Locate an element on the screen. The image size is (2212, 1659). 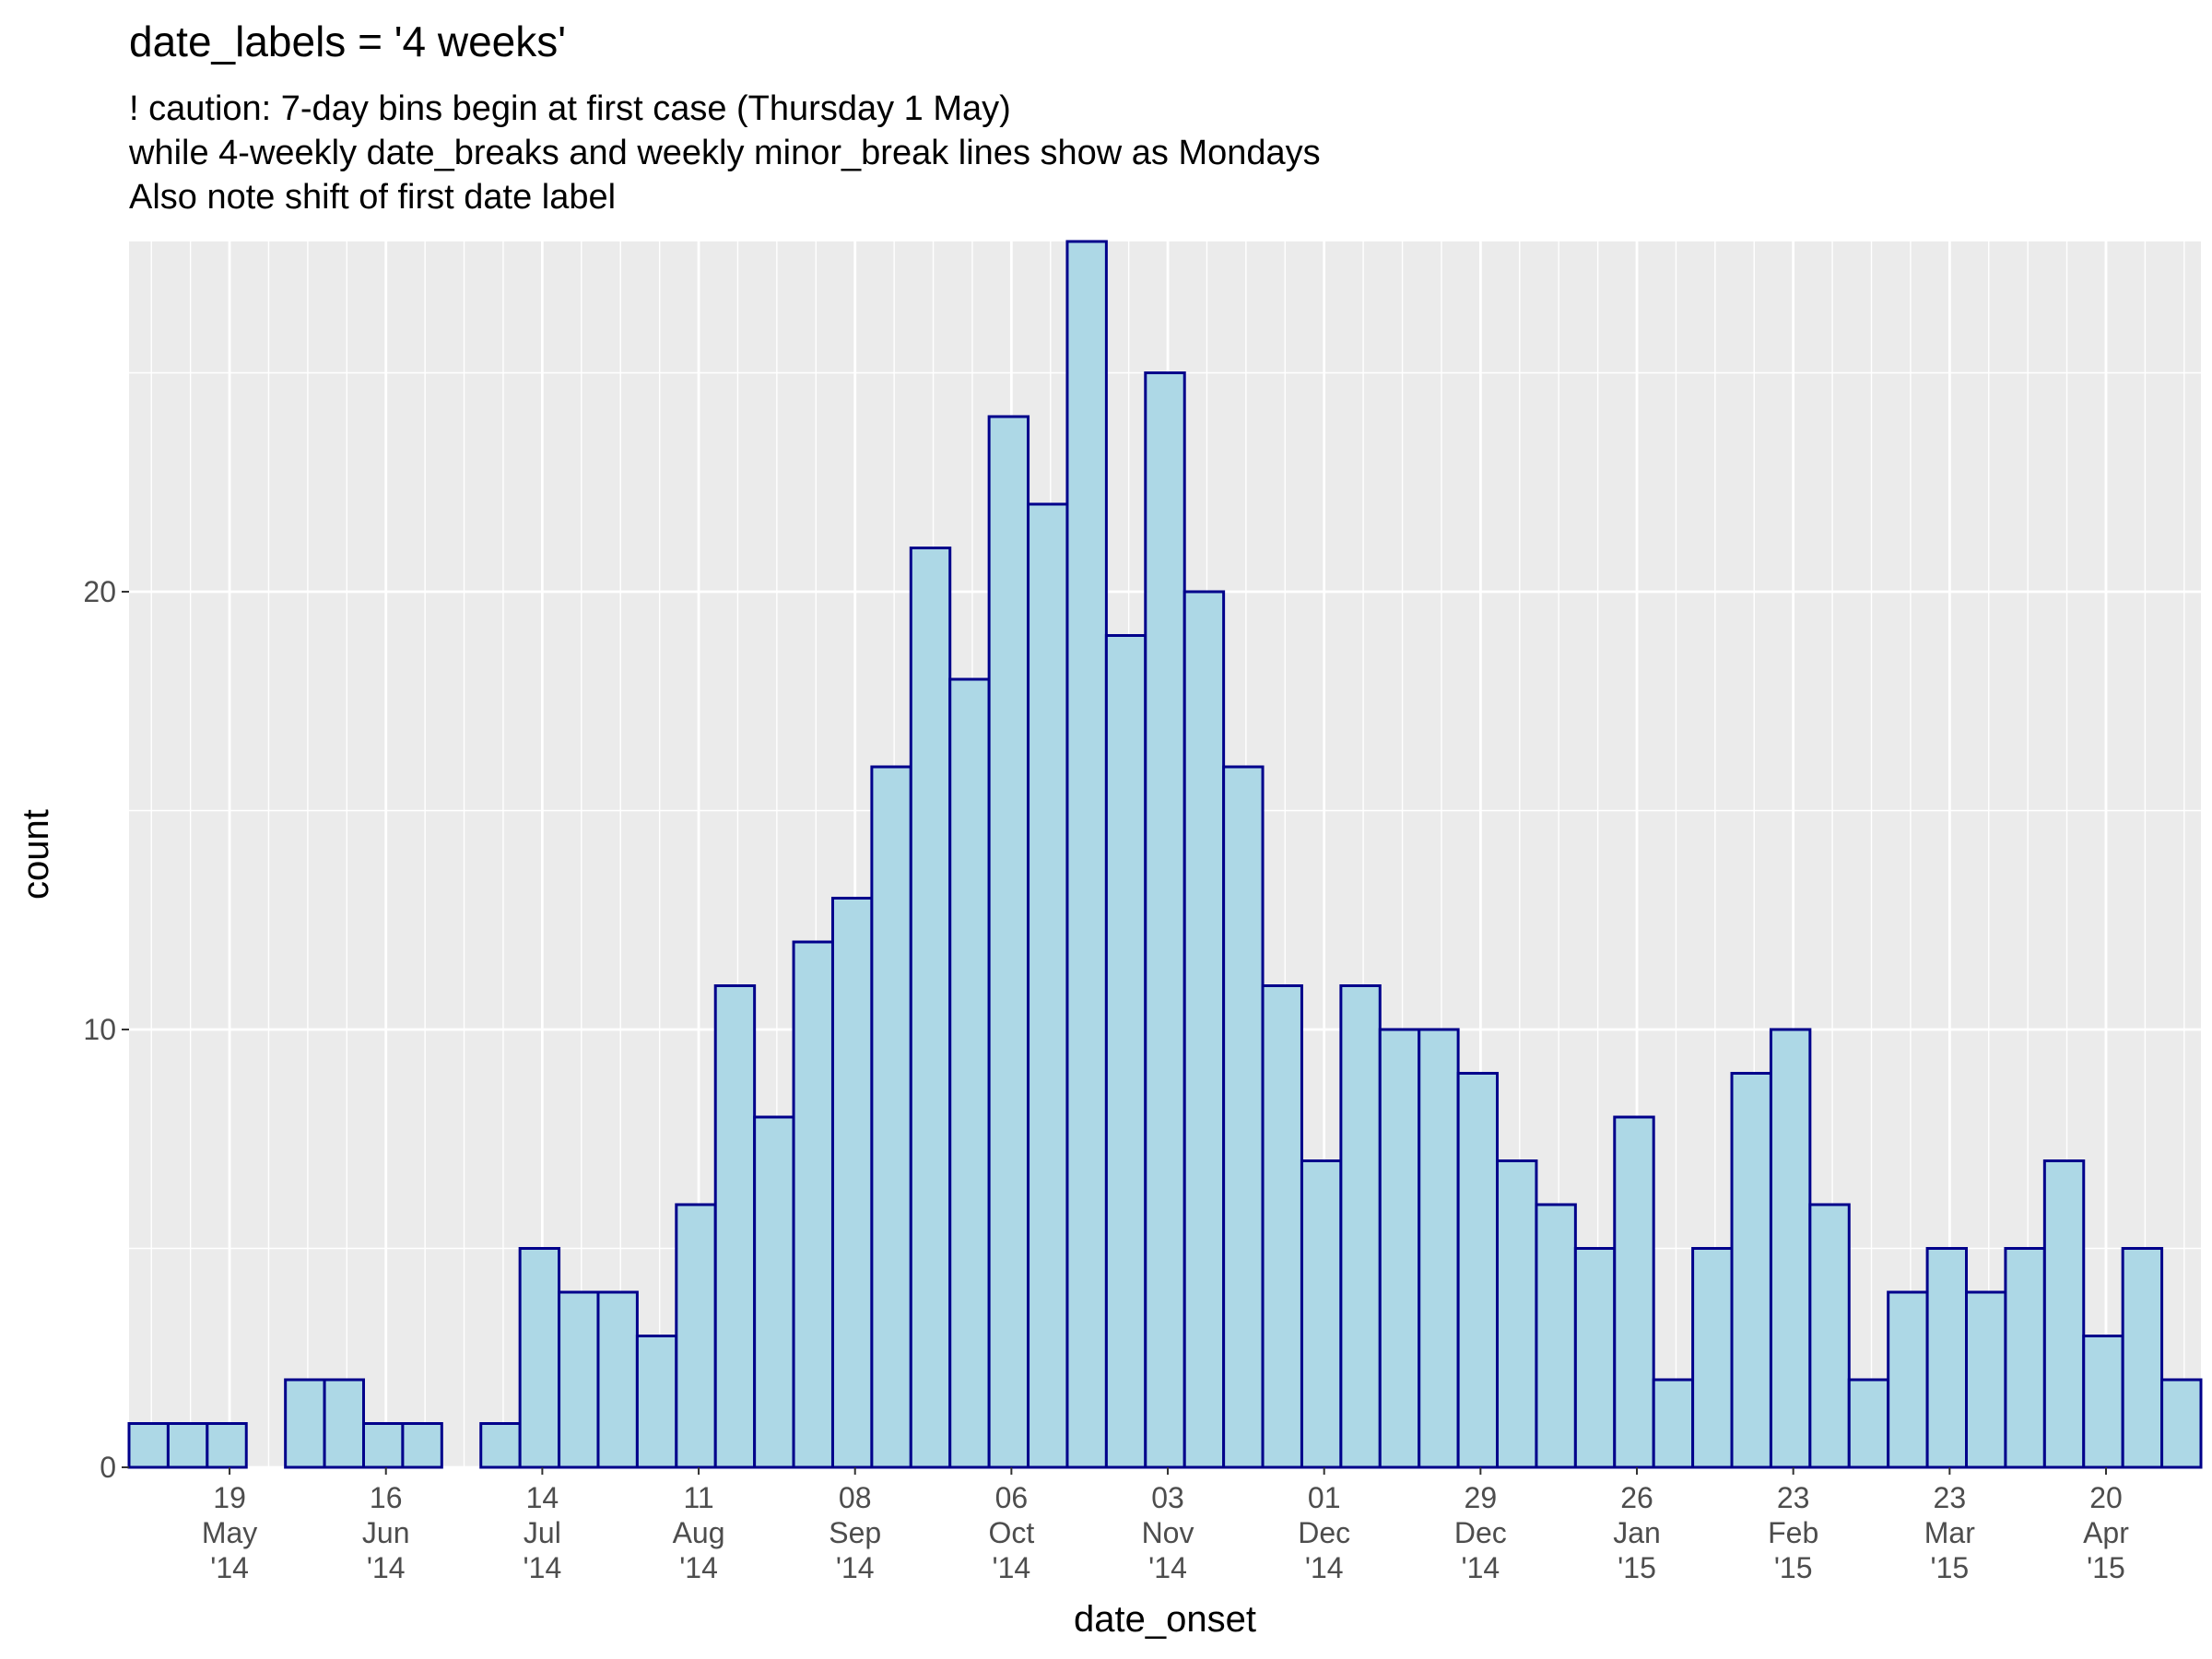
x-tick-label: 01 is located at coordinates (1324, 1497).